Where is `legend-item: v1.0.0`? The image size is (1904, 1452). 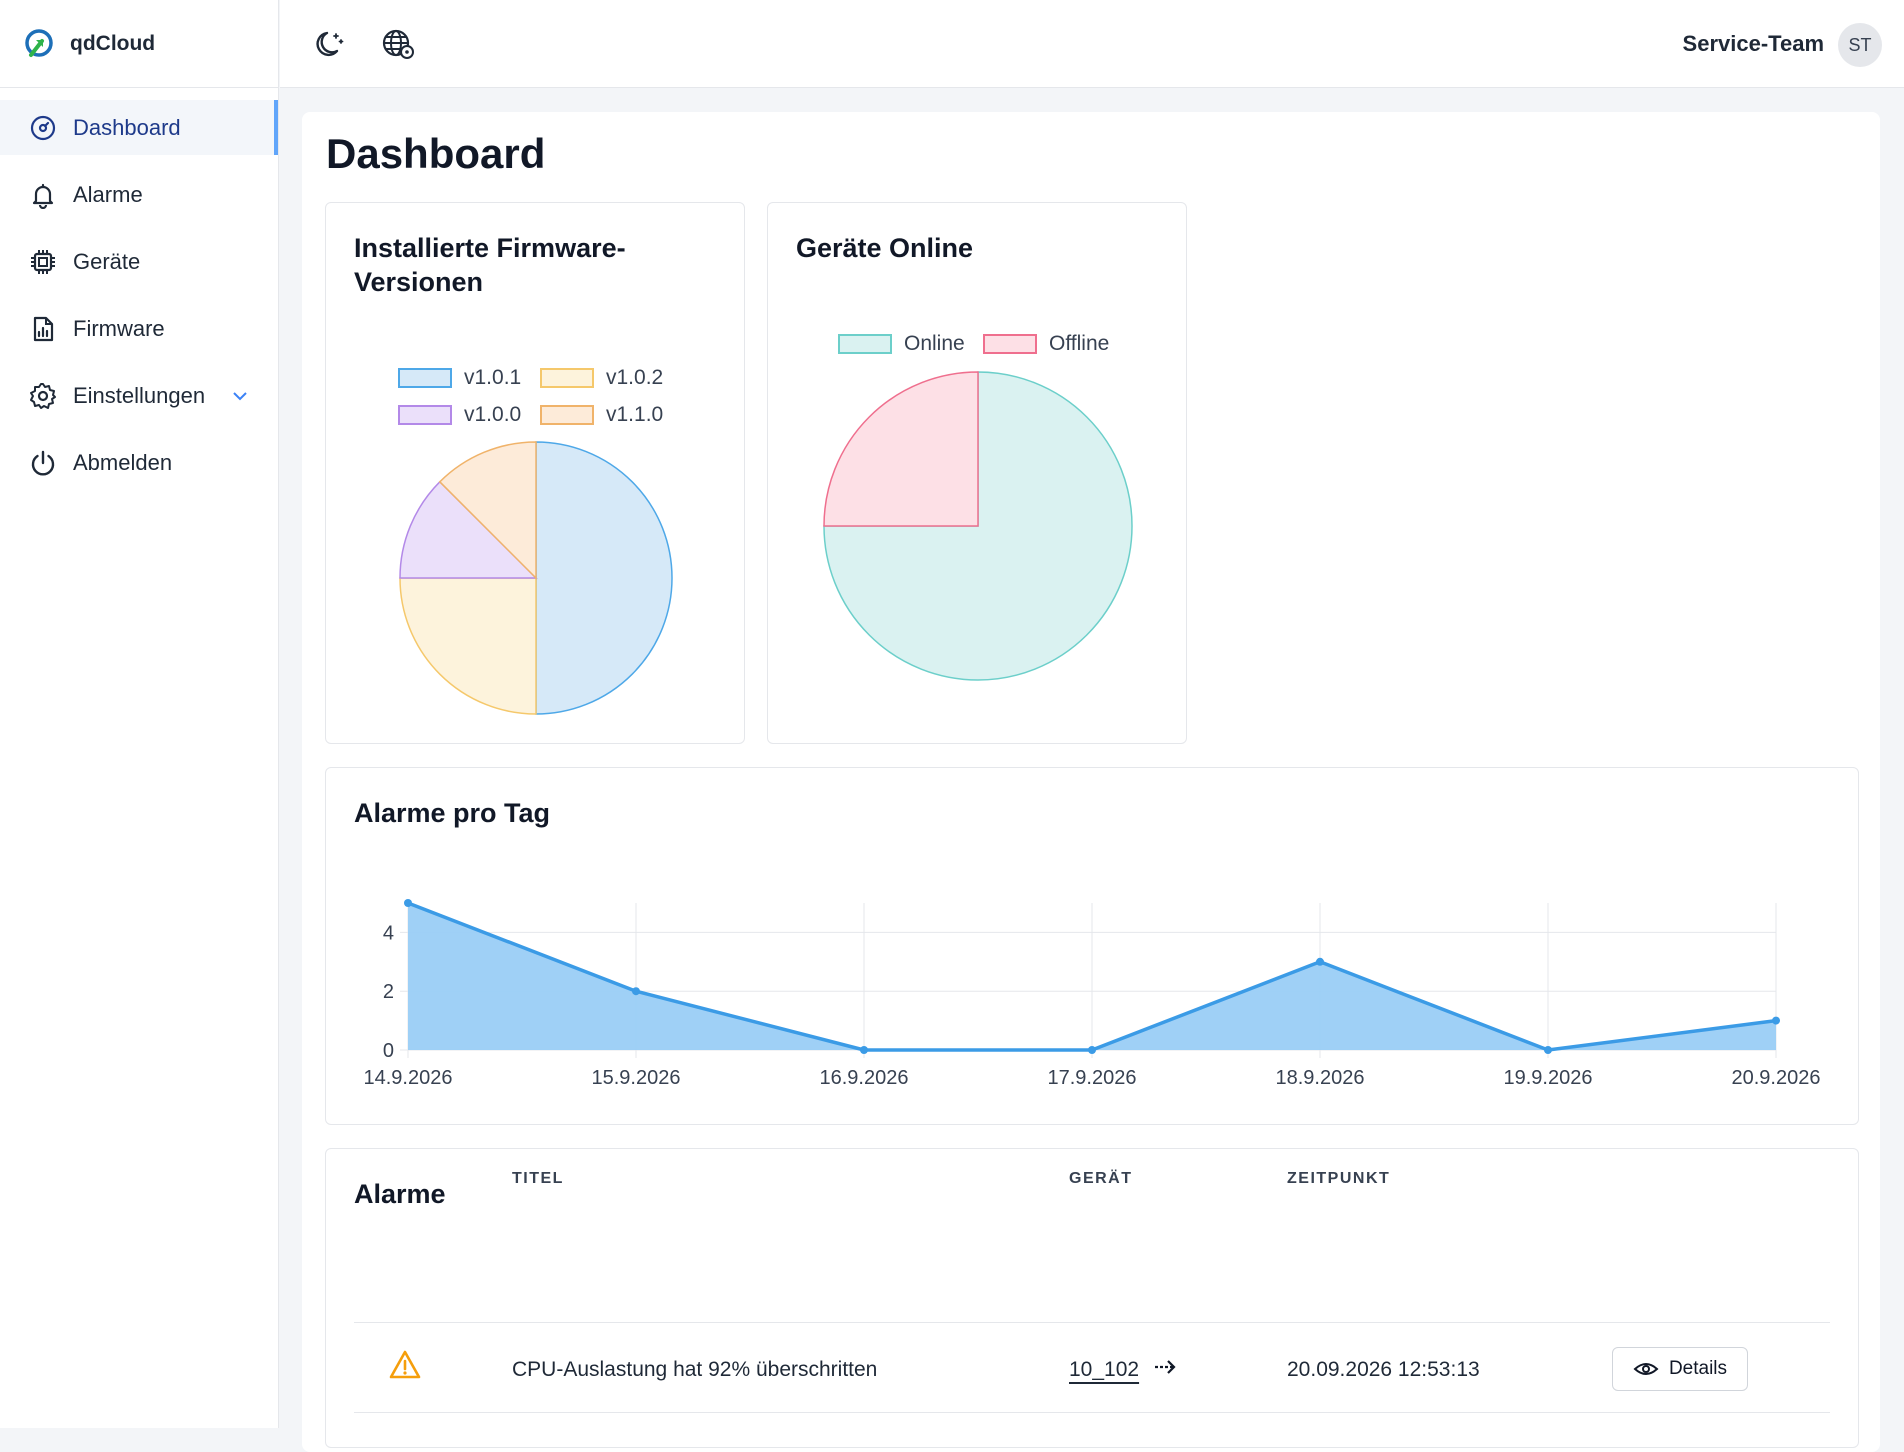 legend-item: v1.0.0 is located at coordinates (459, 415).